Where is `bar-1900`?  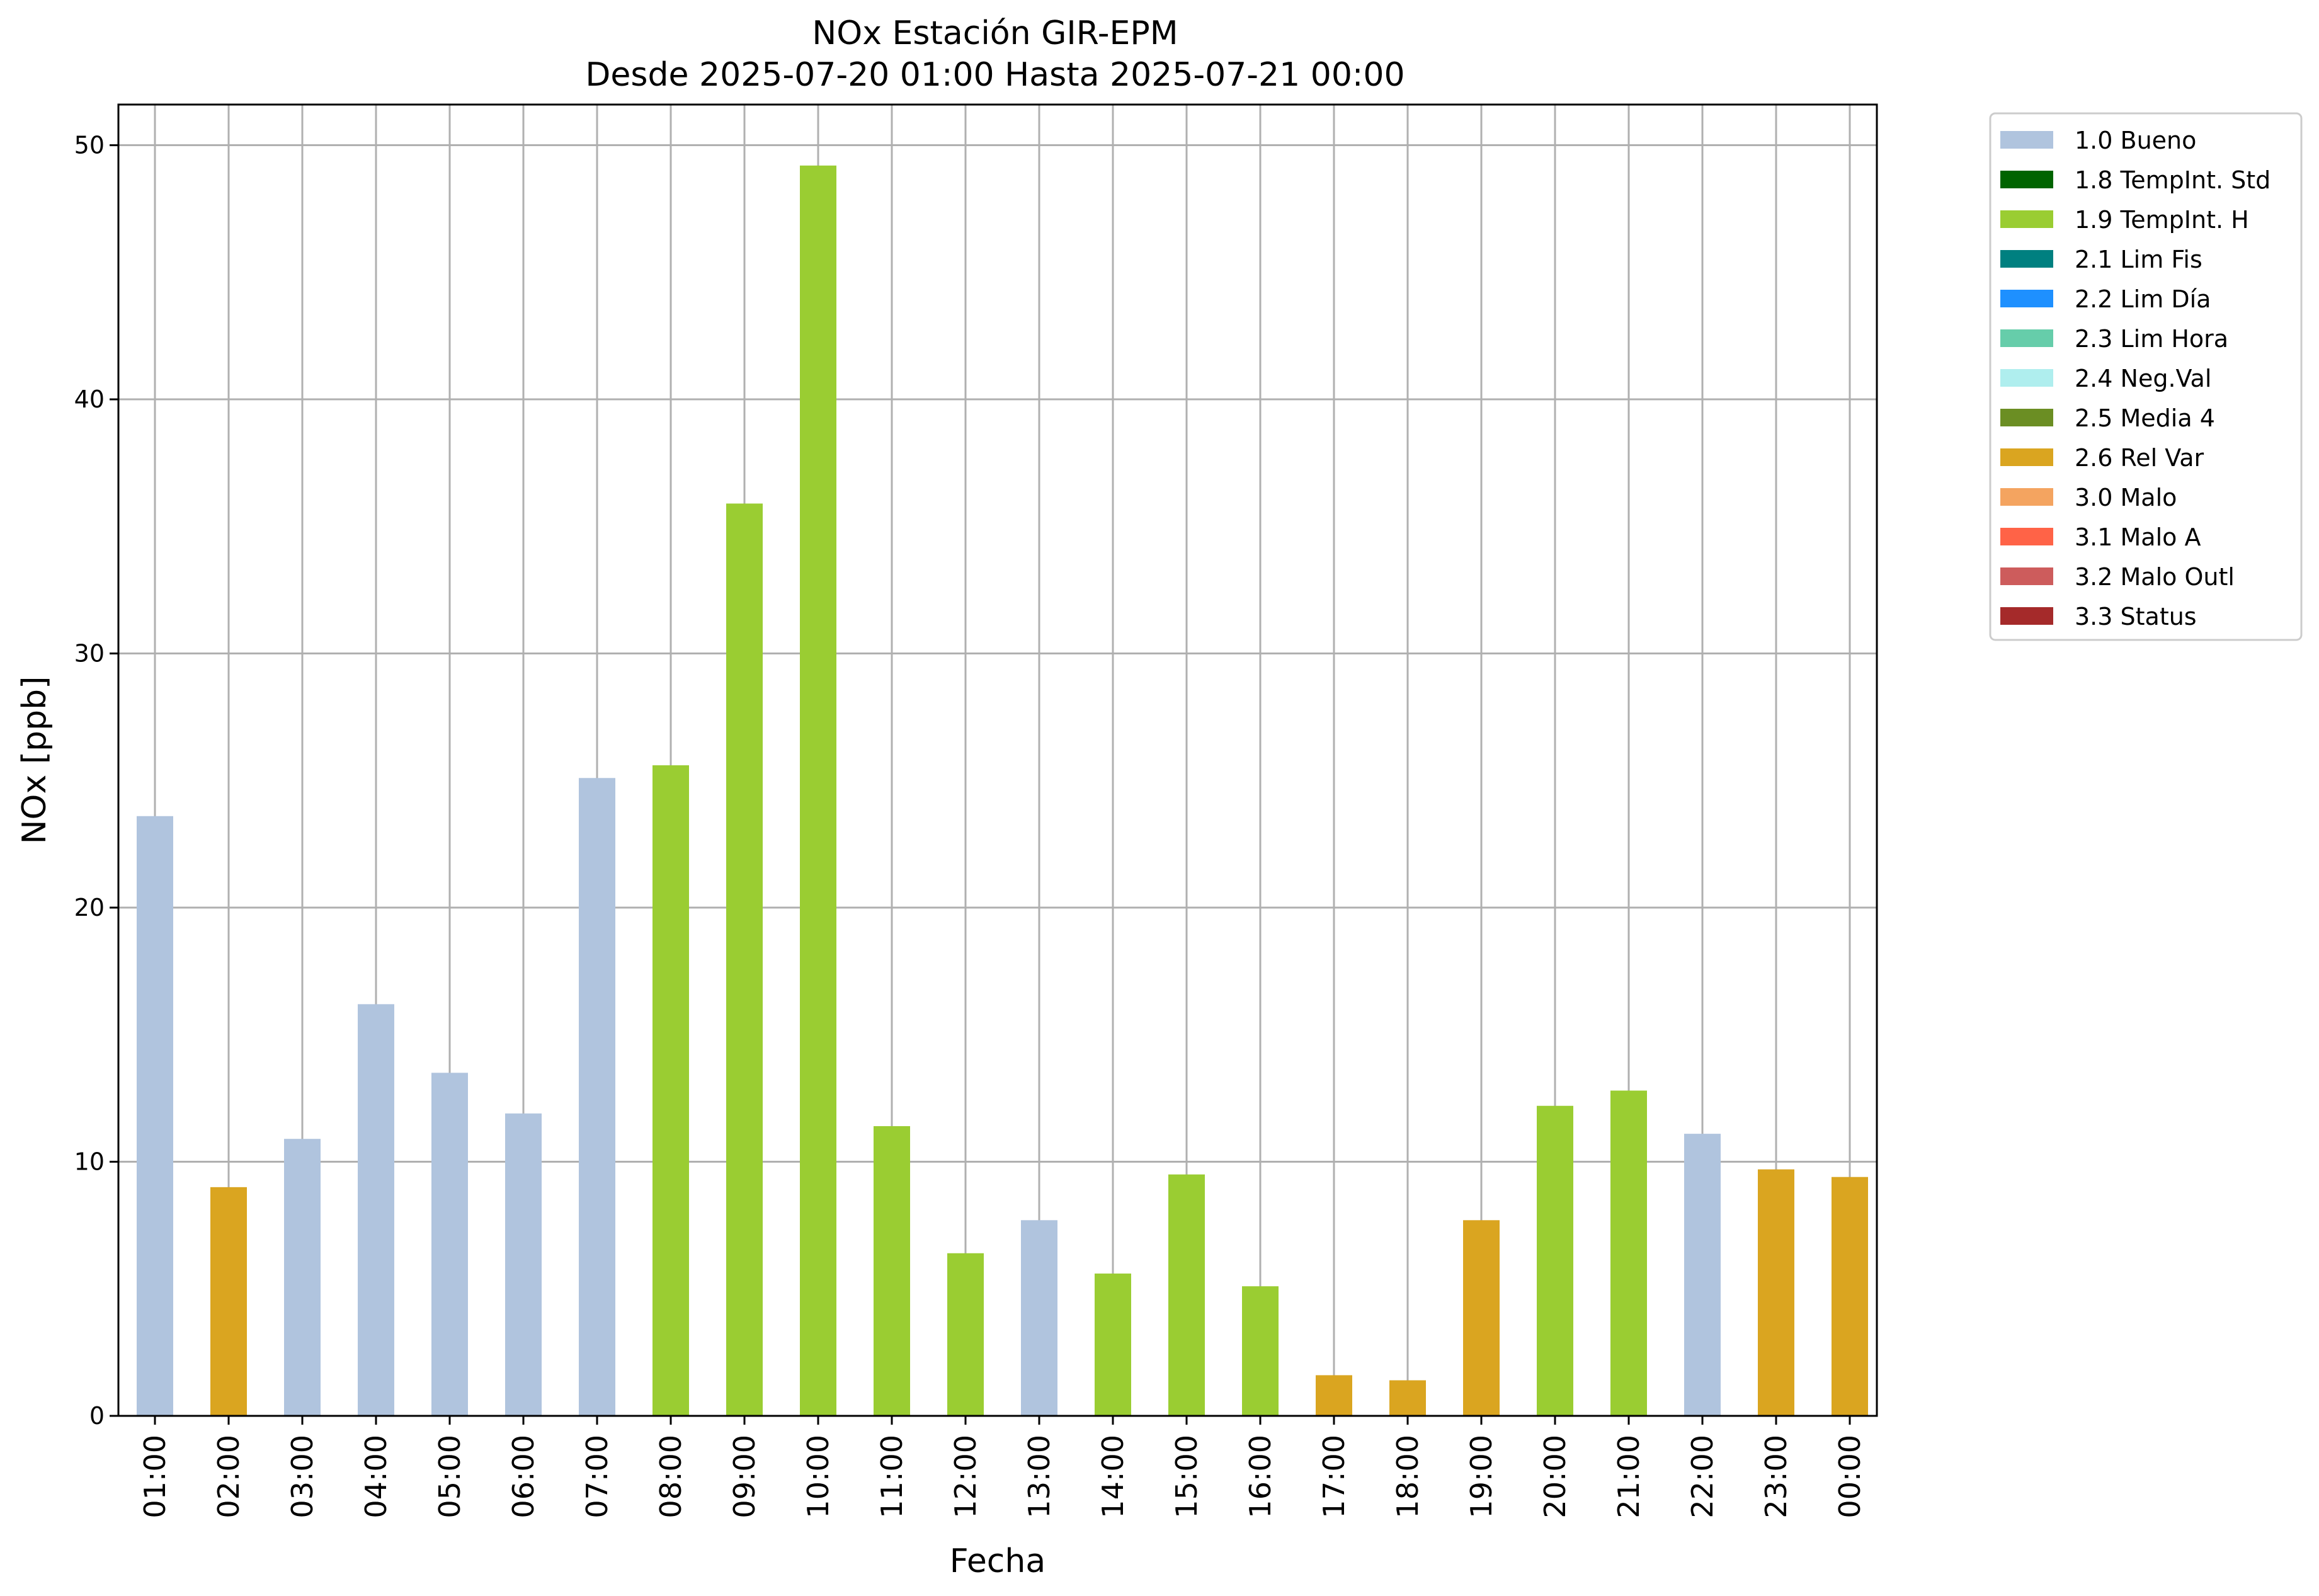 bar-1900 is located at coordinates (1481, 1318).